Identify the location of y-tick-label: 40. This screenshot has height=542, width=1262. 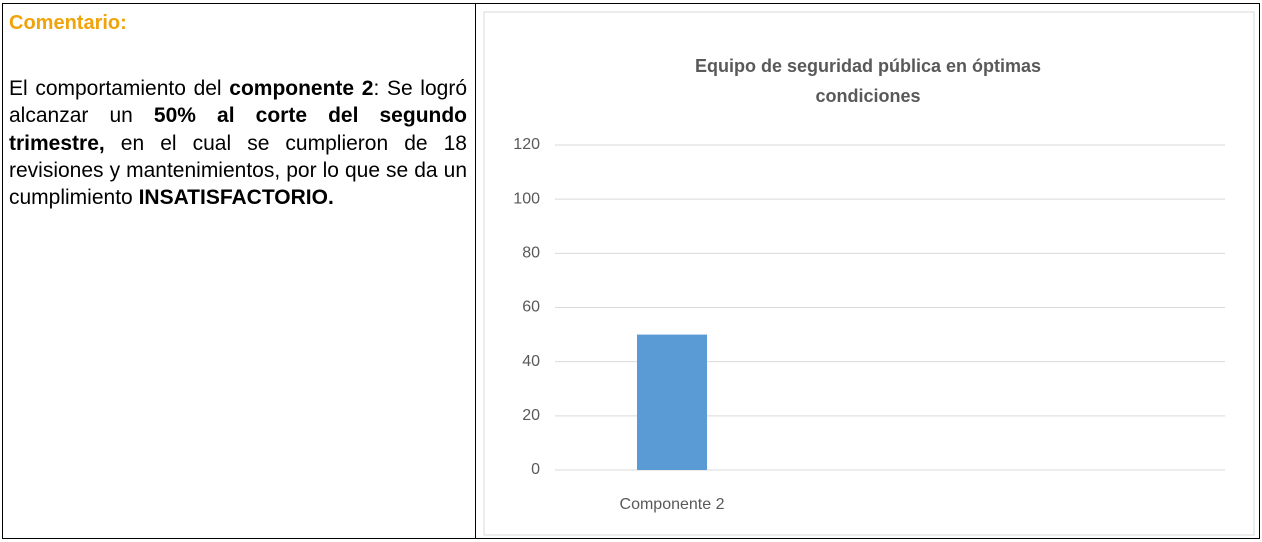
(531, 361).